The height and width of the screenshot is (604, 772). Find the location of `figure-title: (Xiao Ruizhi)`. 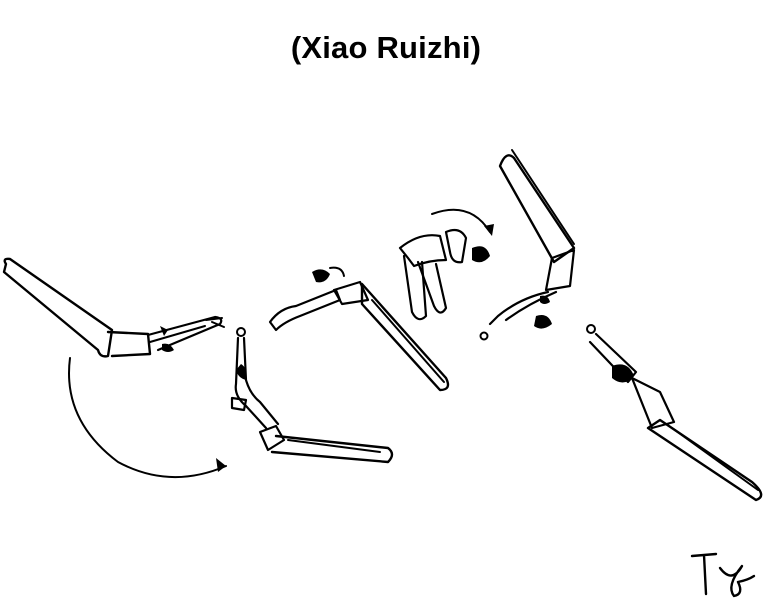

figure-title: (Xiao Ruizhi) is located at coordinates (386, 47).